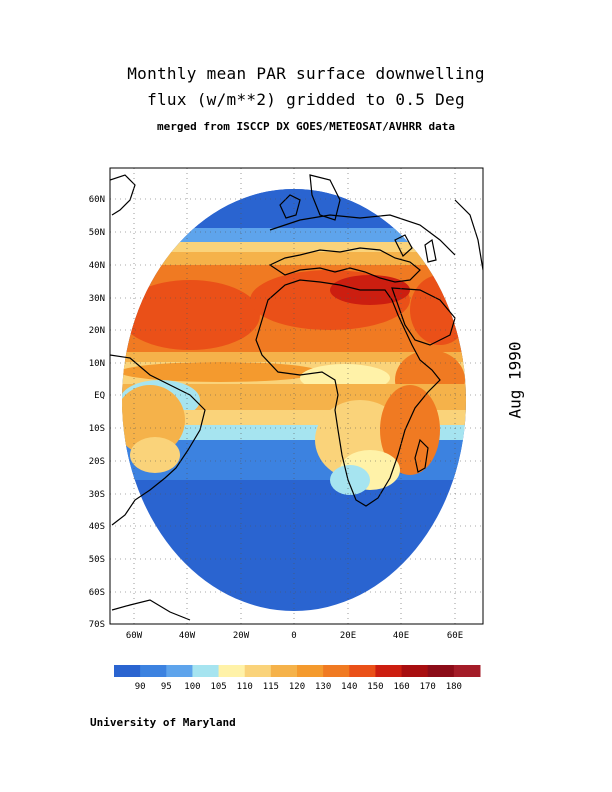  What do you see at coordinates (344, 265) in the screenshot?
I see `europe-coastline` at bounding box center [344, 265].